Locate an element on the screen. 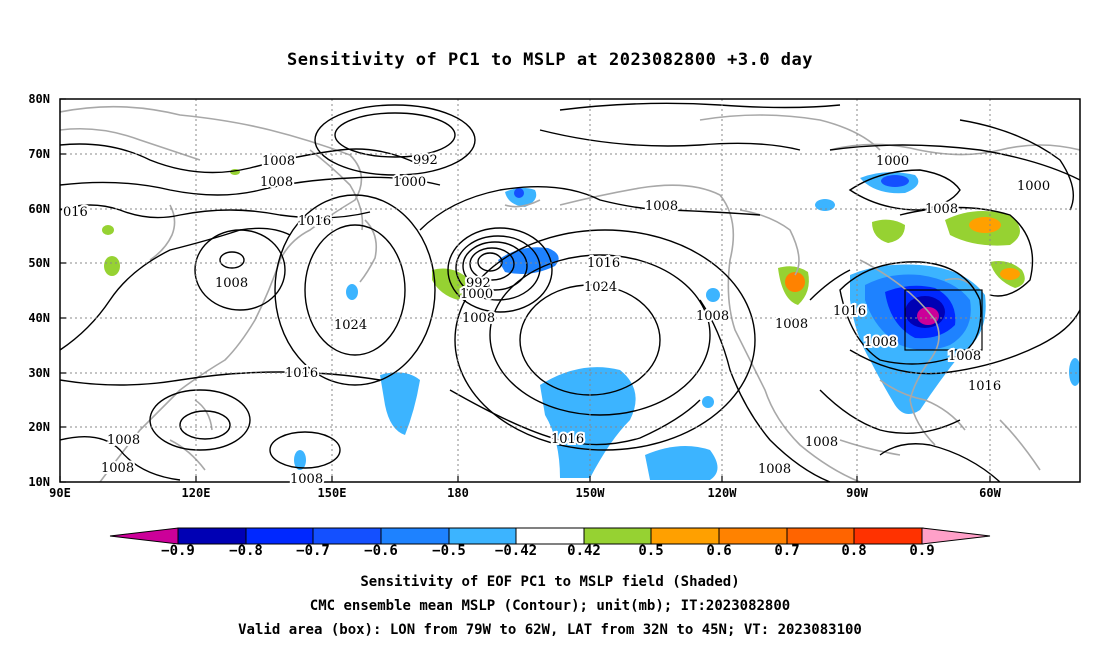 This screenshot has width=1100, height=650. lat-label: 70N is located at coordinates (39, 154).